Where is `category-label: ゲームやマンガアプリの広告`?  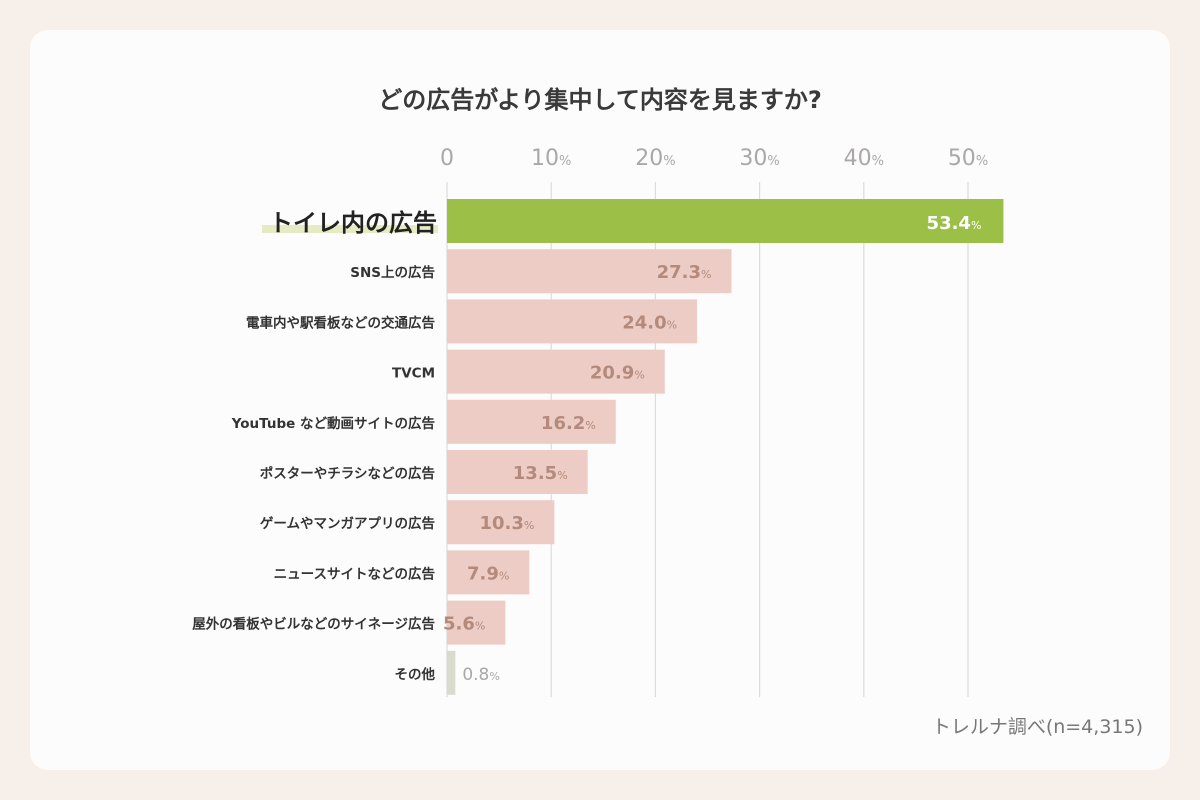
category-label: ゲームやマンガアプリの広告 is located at coordinates (347, 523).